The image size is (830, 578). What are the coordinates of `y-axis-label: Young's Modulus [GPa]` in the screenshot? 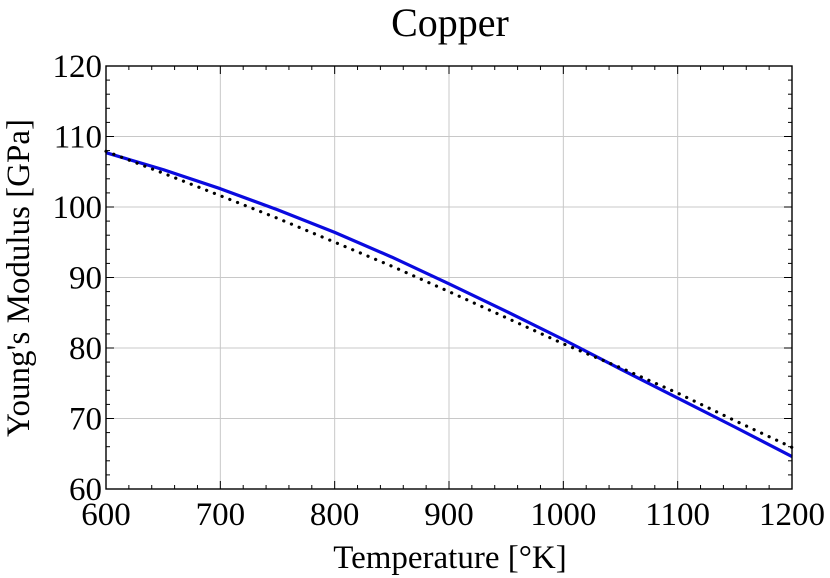 It's located at (19, 278).